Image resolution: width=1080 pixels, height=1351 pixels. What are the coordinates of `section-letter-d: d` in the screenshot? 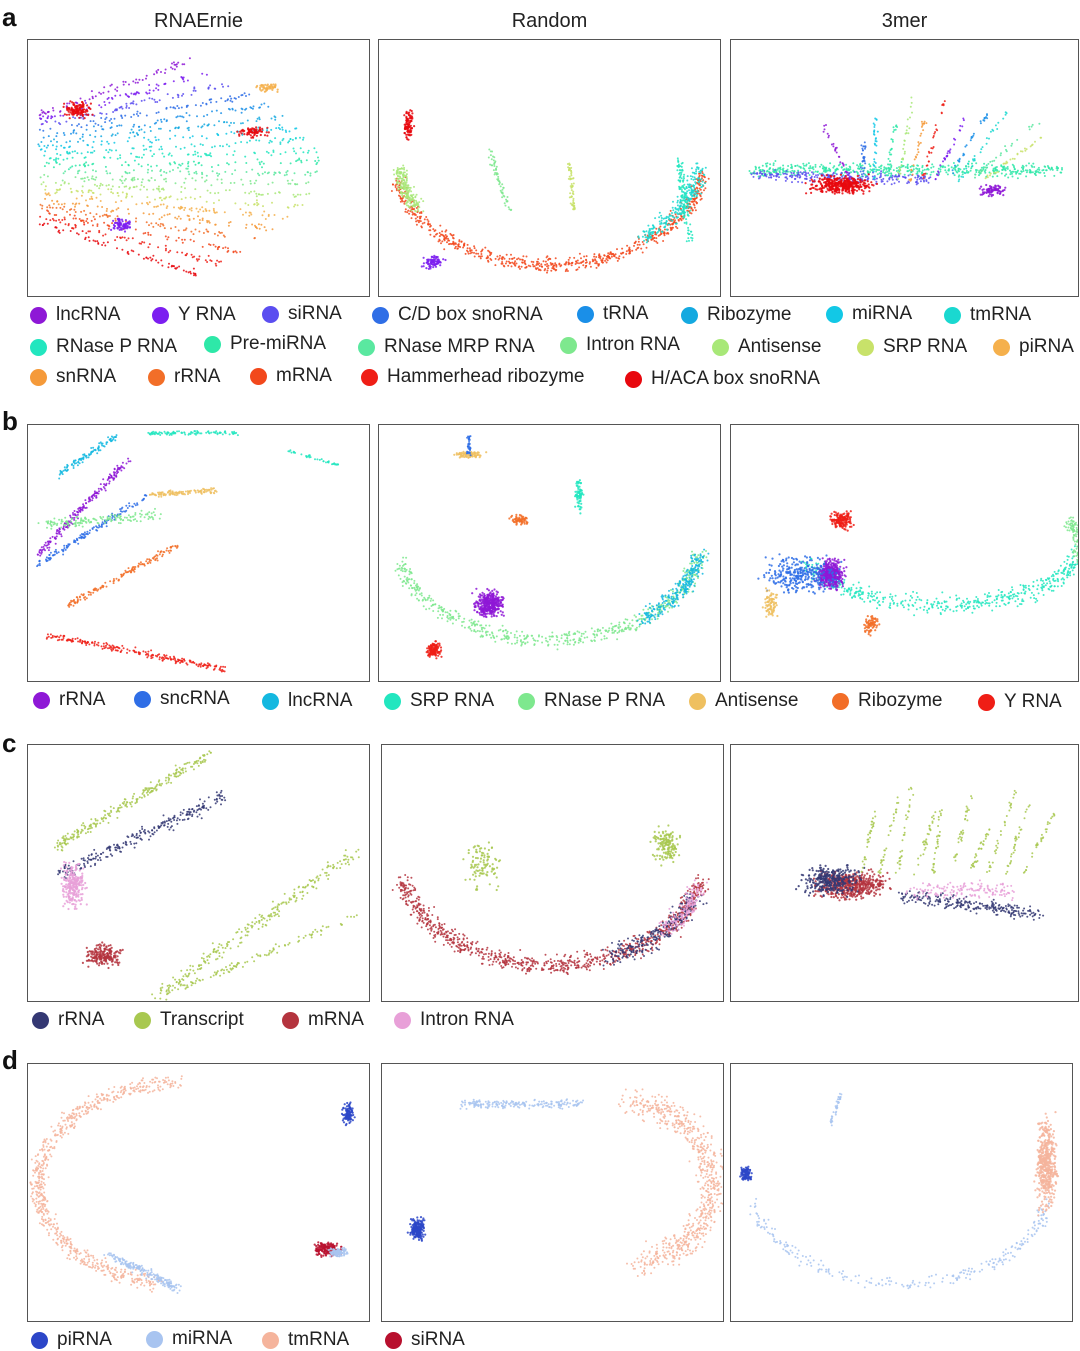 It's located at (10, 1060).